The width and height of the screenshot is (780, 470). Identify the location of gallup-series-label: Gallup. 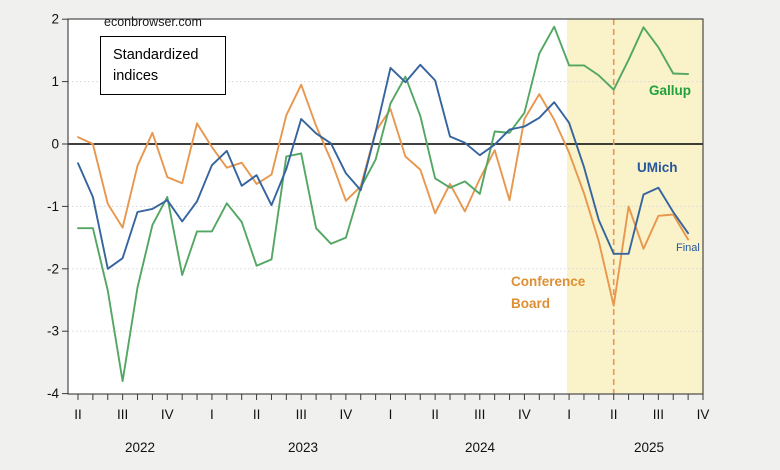
(670, 90).